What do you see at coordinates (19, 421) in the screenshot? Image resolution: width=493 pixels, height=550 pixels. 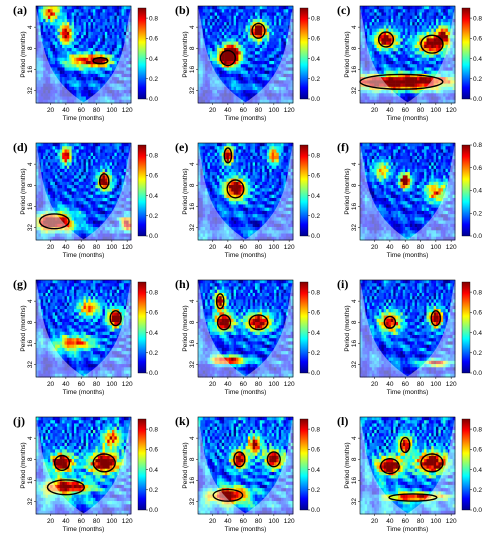 I see `panel-label: (j)` at bounding box center [19, 421].